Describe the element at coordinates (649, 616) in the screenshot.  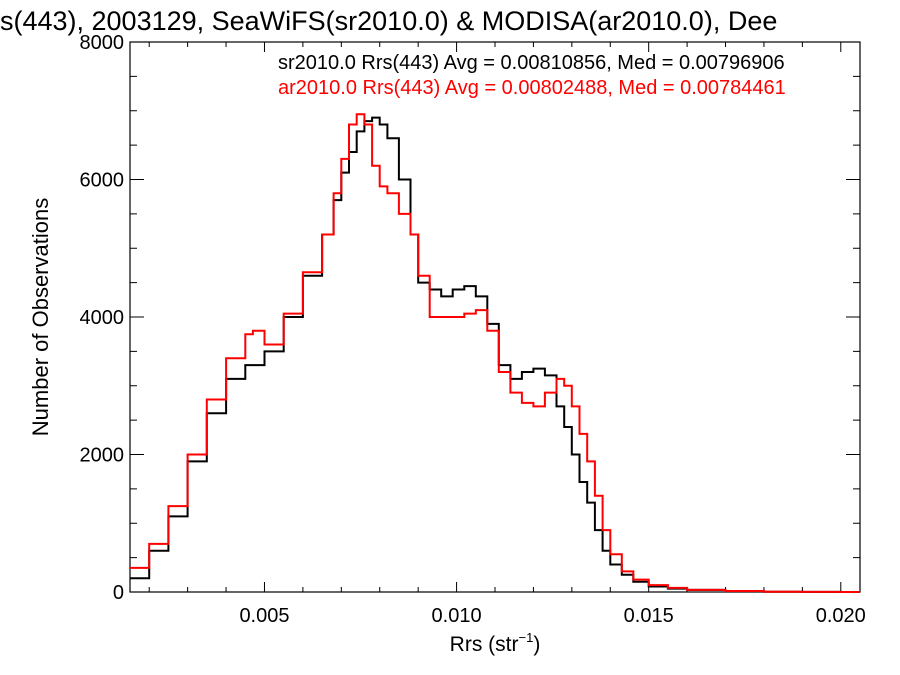
I see `x-tick-label: 0.015` at that location.